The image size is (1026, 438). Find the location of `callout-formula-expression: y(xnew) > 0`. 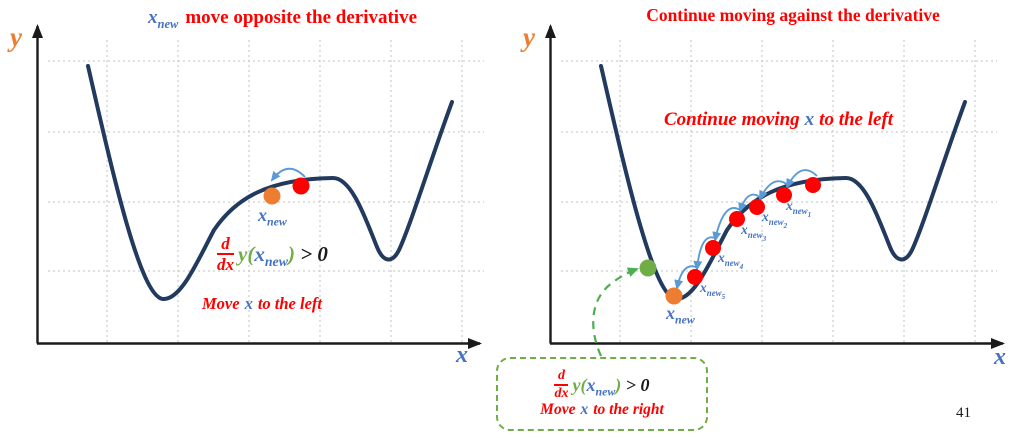

callout-formula-expression: y(xnew) > 0 is located at coordinates (611, 386).